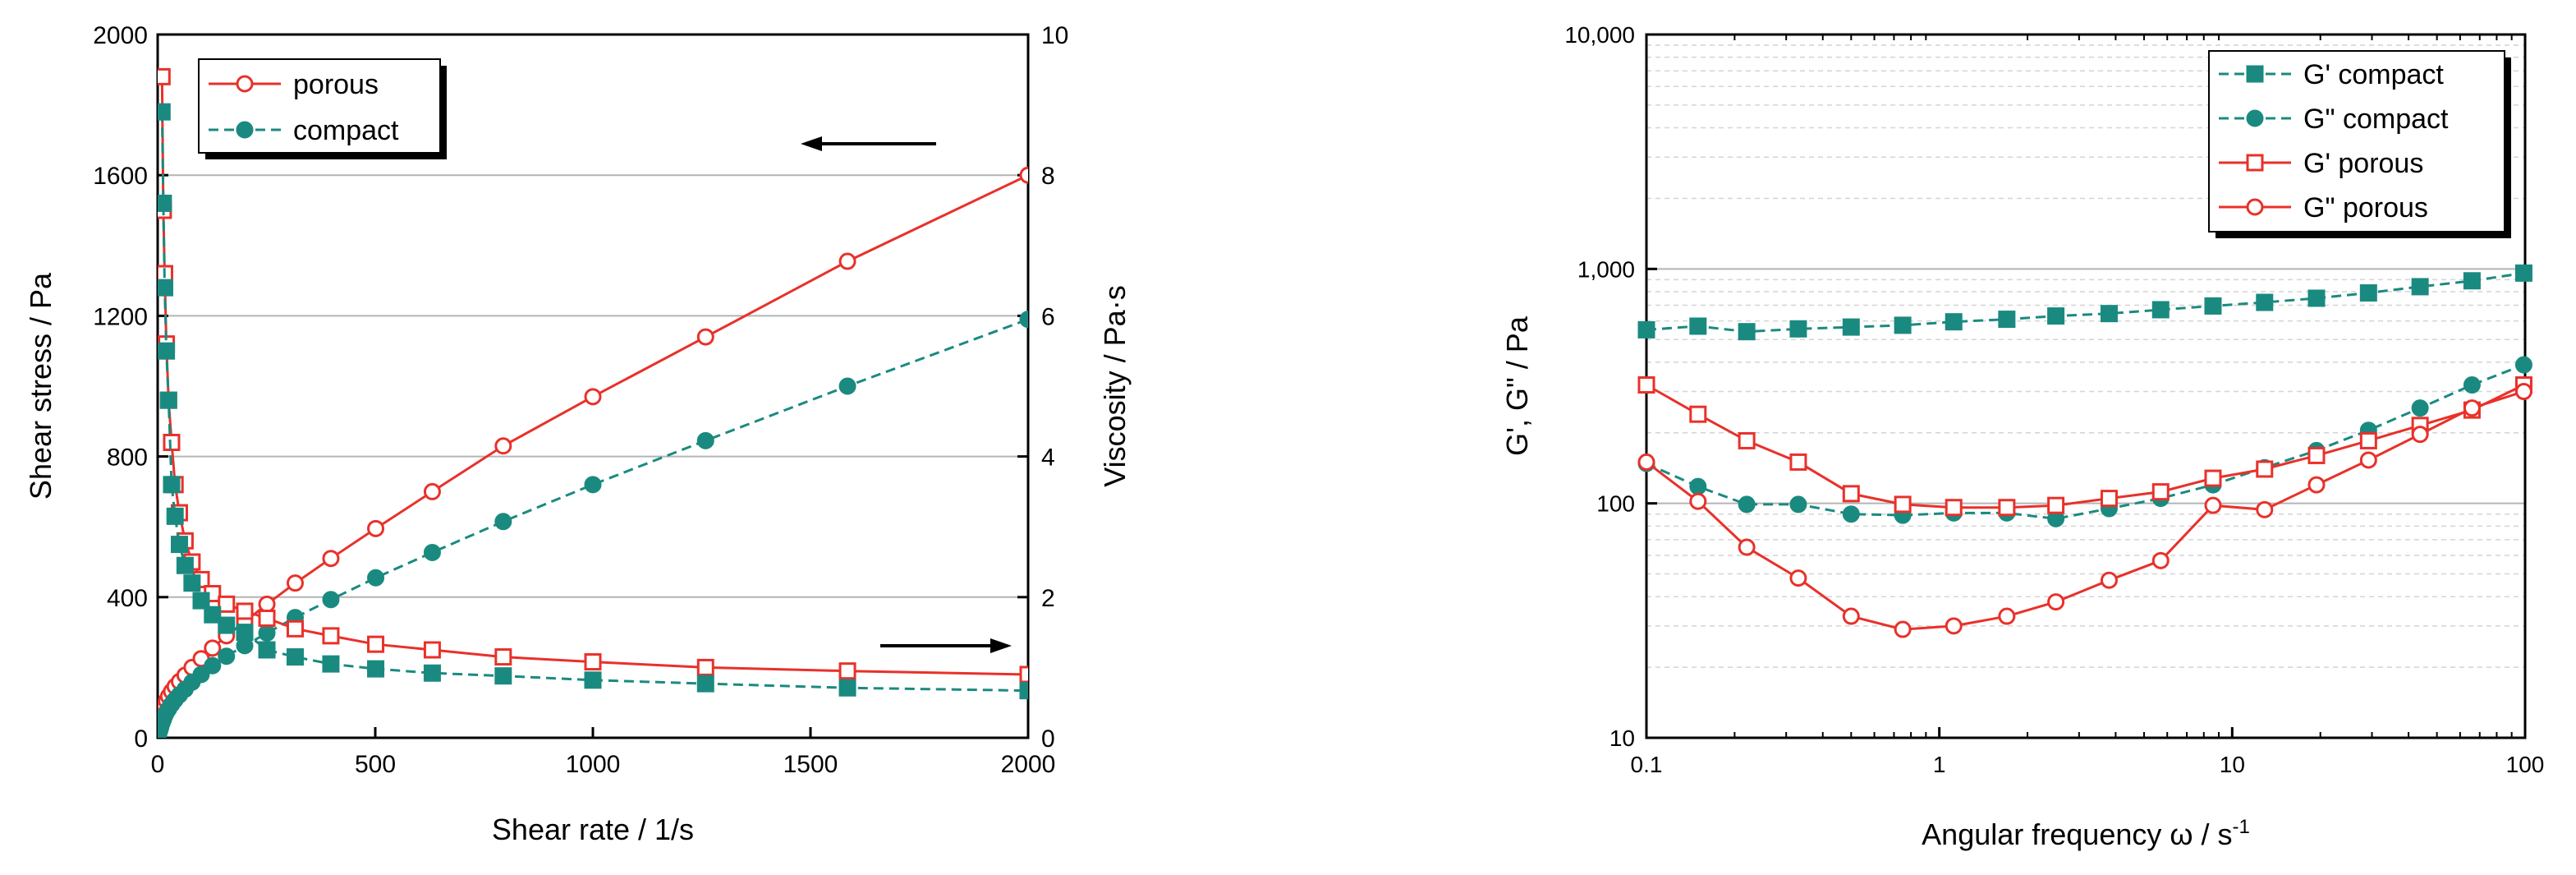 The height and width of the screenshot is (875, 2576). I want to click on x-axis-title: Angular frequency ω / s-1, so click(2086, 833).